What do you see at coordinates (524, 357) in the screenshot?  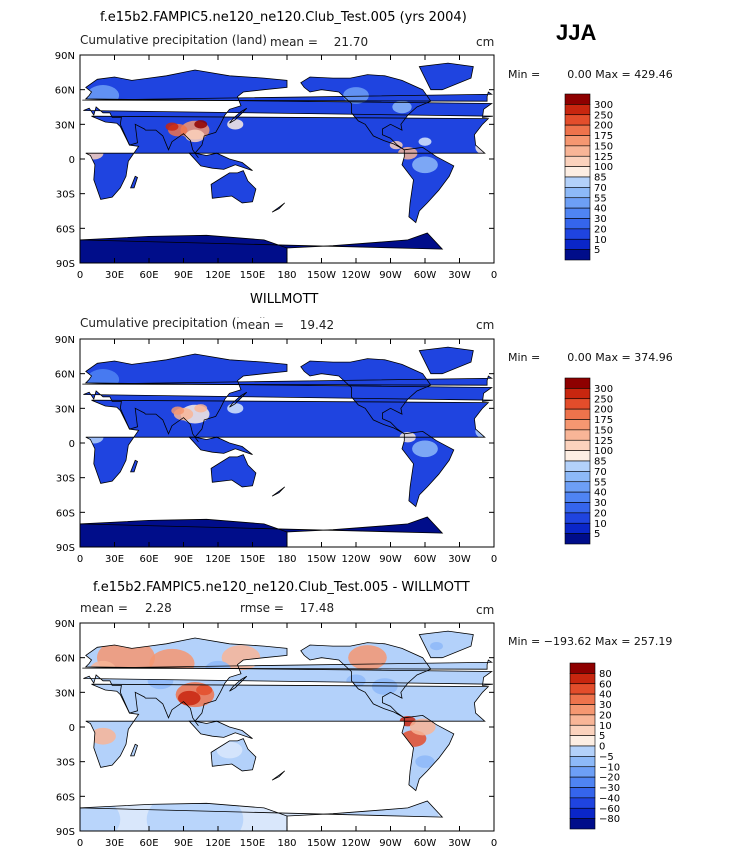 I see `min-label: Min =` at bounding box center [524, 357].